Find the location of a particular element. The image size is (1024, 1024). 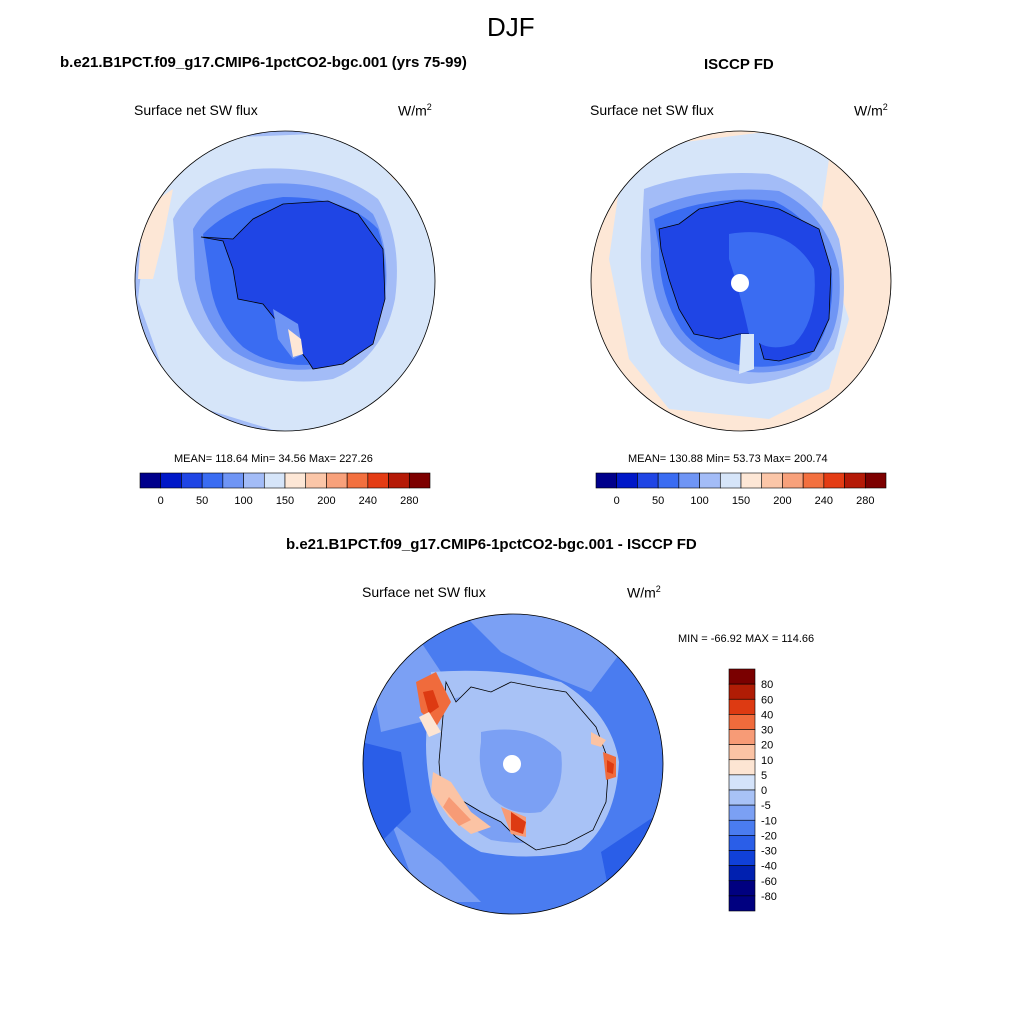

panel2-colorbar-tick-label: 0 is located at coordinates (617, 501).